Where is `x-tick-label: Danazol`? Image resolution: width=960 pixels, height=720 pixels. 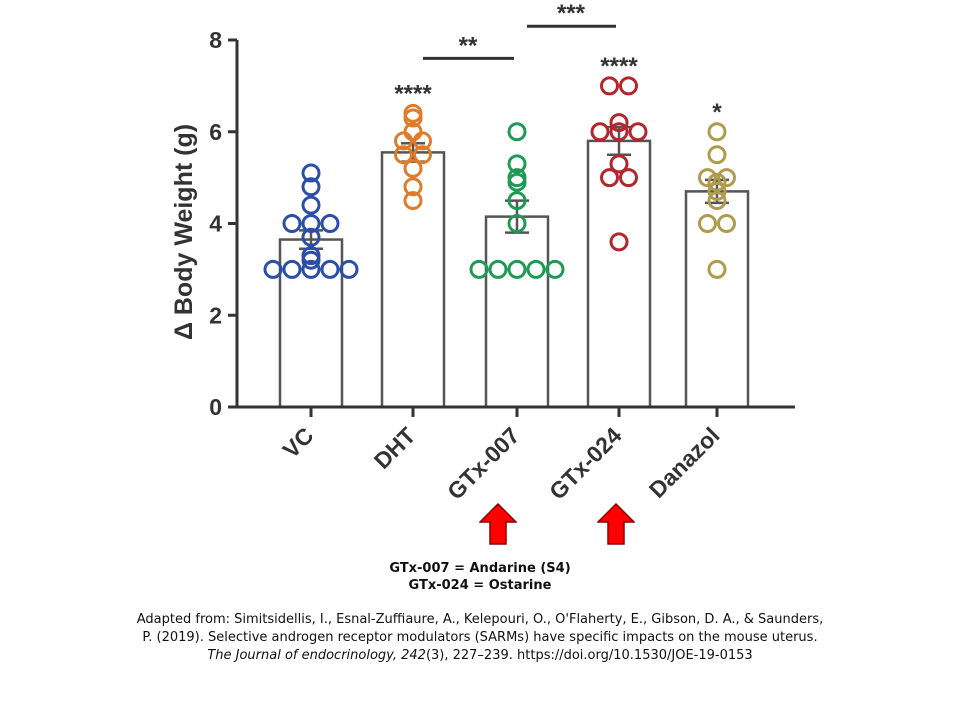 x-tick-label: Danazol is located at coordinates (684, 462).